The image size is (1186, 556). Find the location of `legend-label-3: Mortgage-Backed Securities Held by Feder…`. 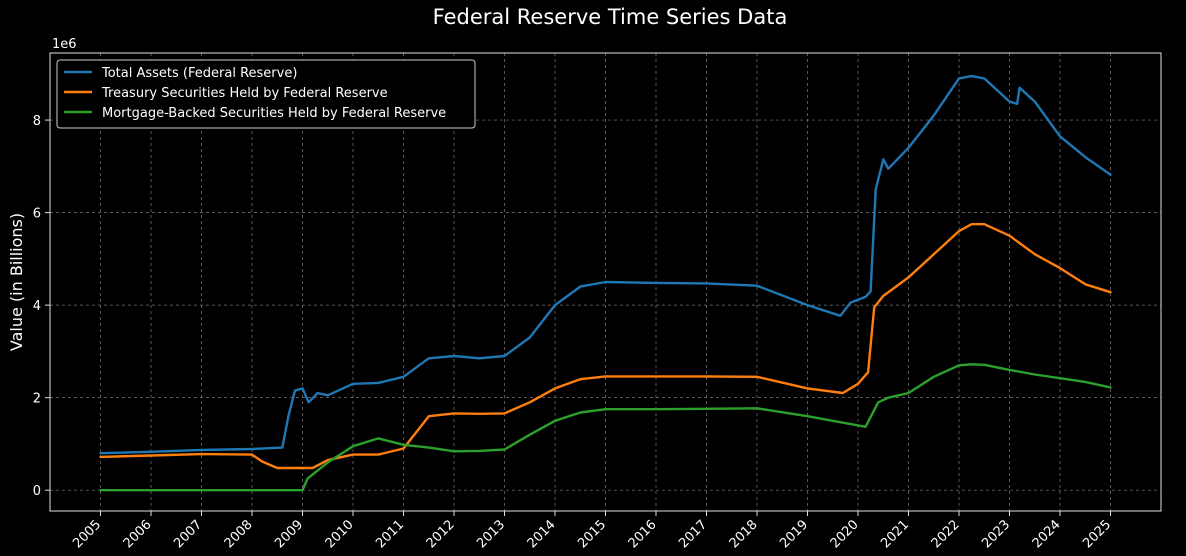

legend-label-3: Mortgage-Backed Securities Held by Feder… is located at coordinates (274, 113).